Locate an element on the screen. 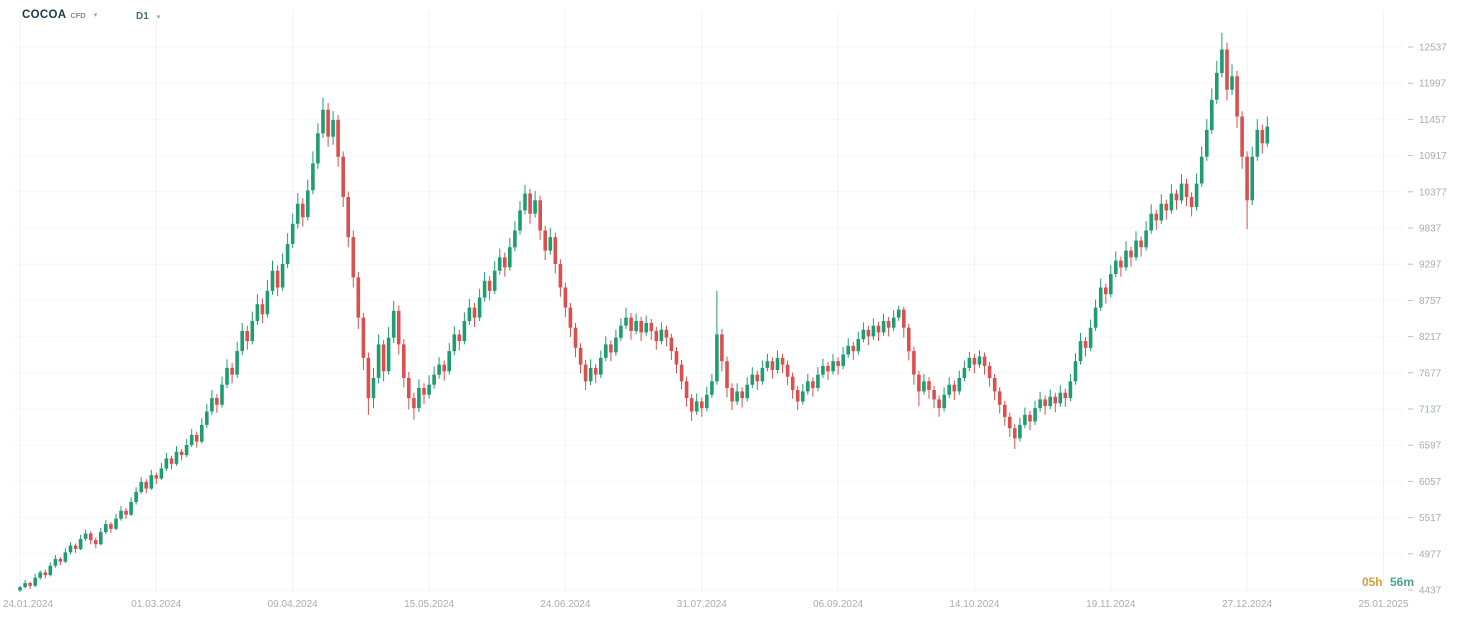  x-axis-label: 14.10.2024 is located at coordinates (974, 604).